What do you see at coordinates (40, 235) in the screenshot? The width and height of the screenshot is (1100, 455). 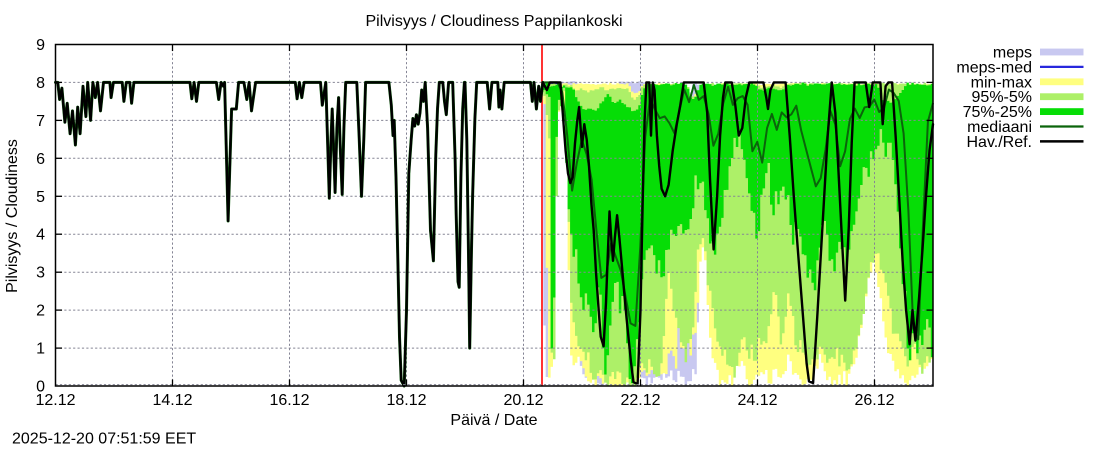 I see `svg-text: 4` at bounding box center [40, 235].